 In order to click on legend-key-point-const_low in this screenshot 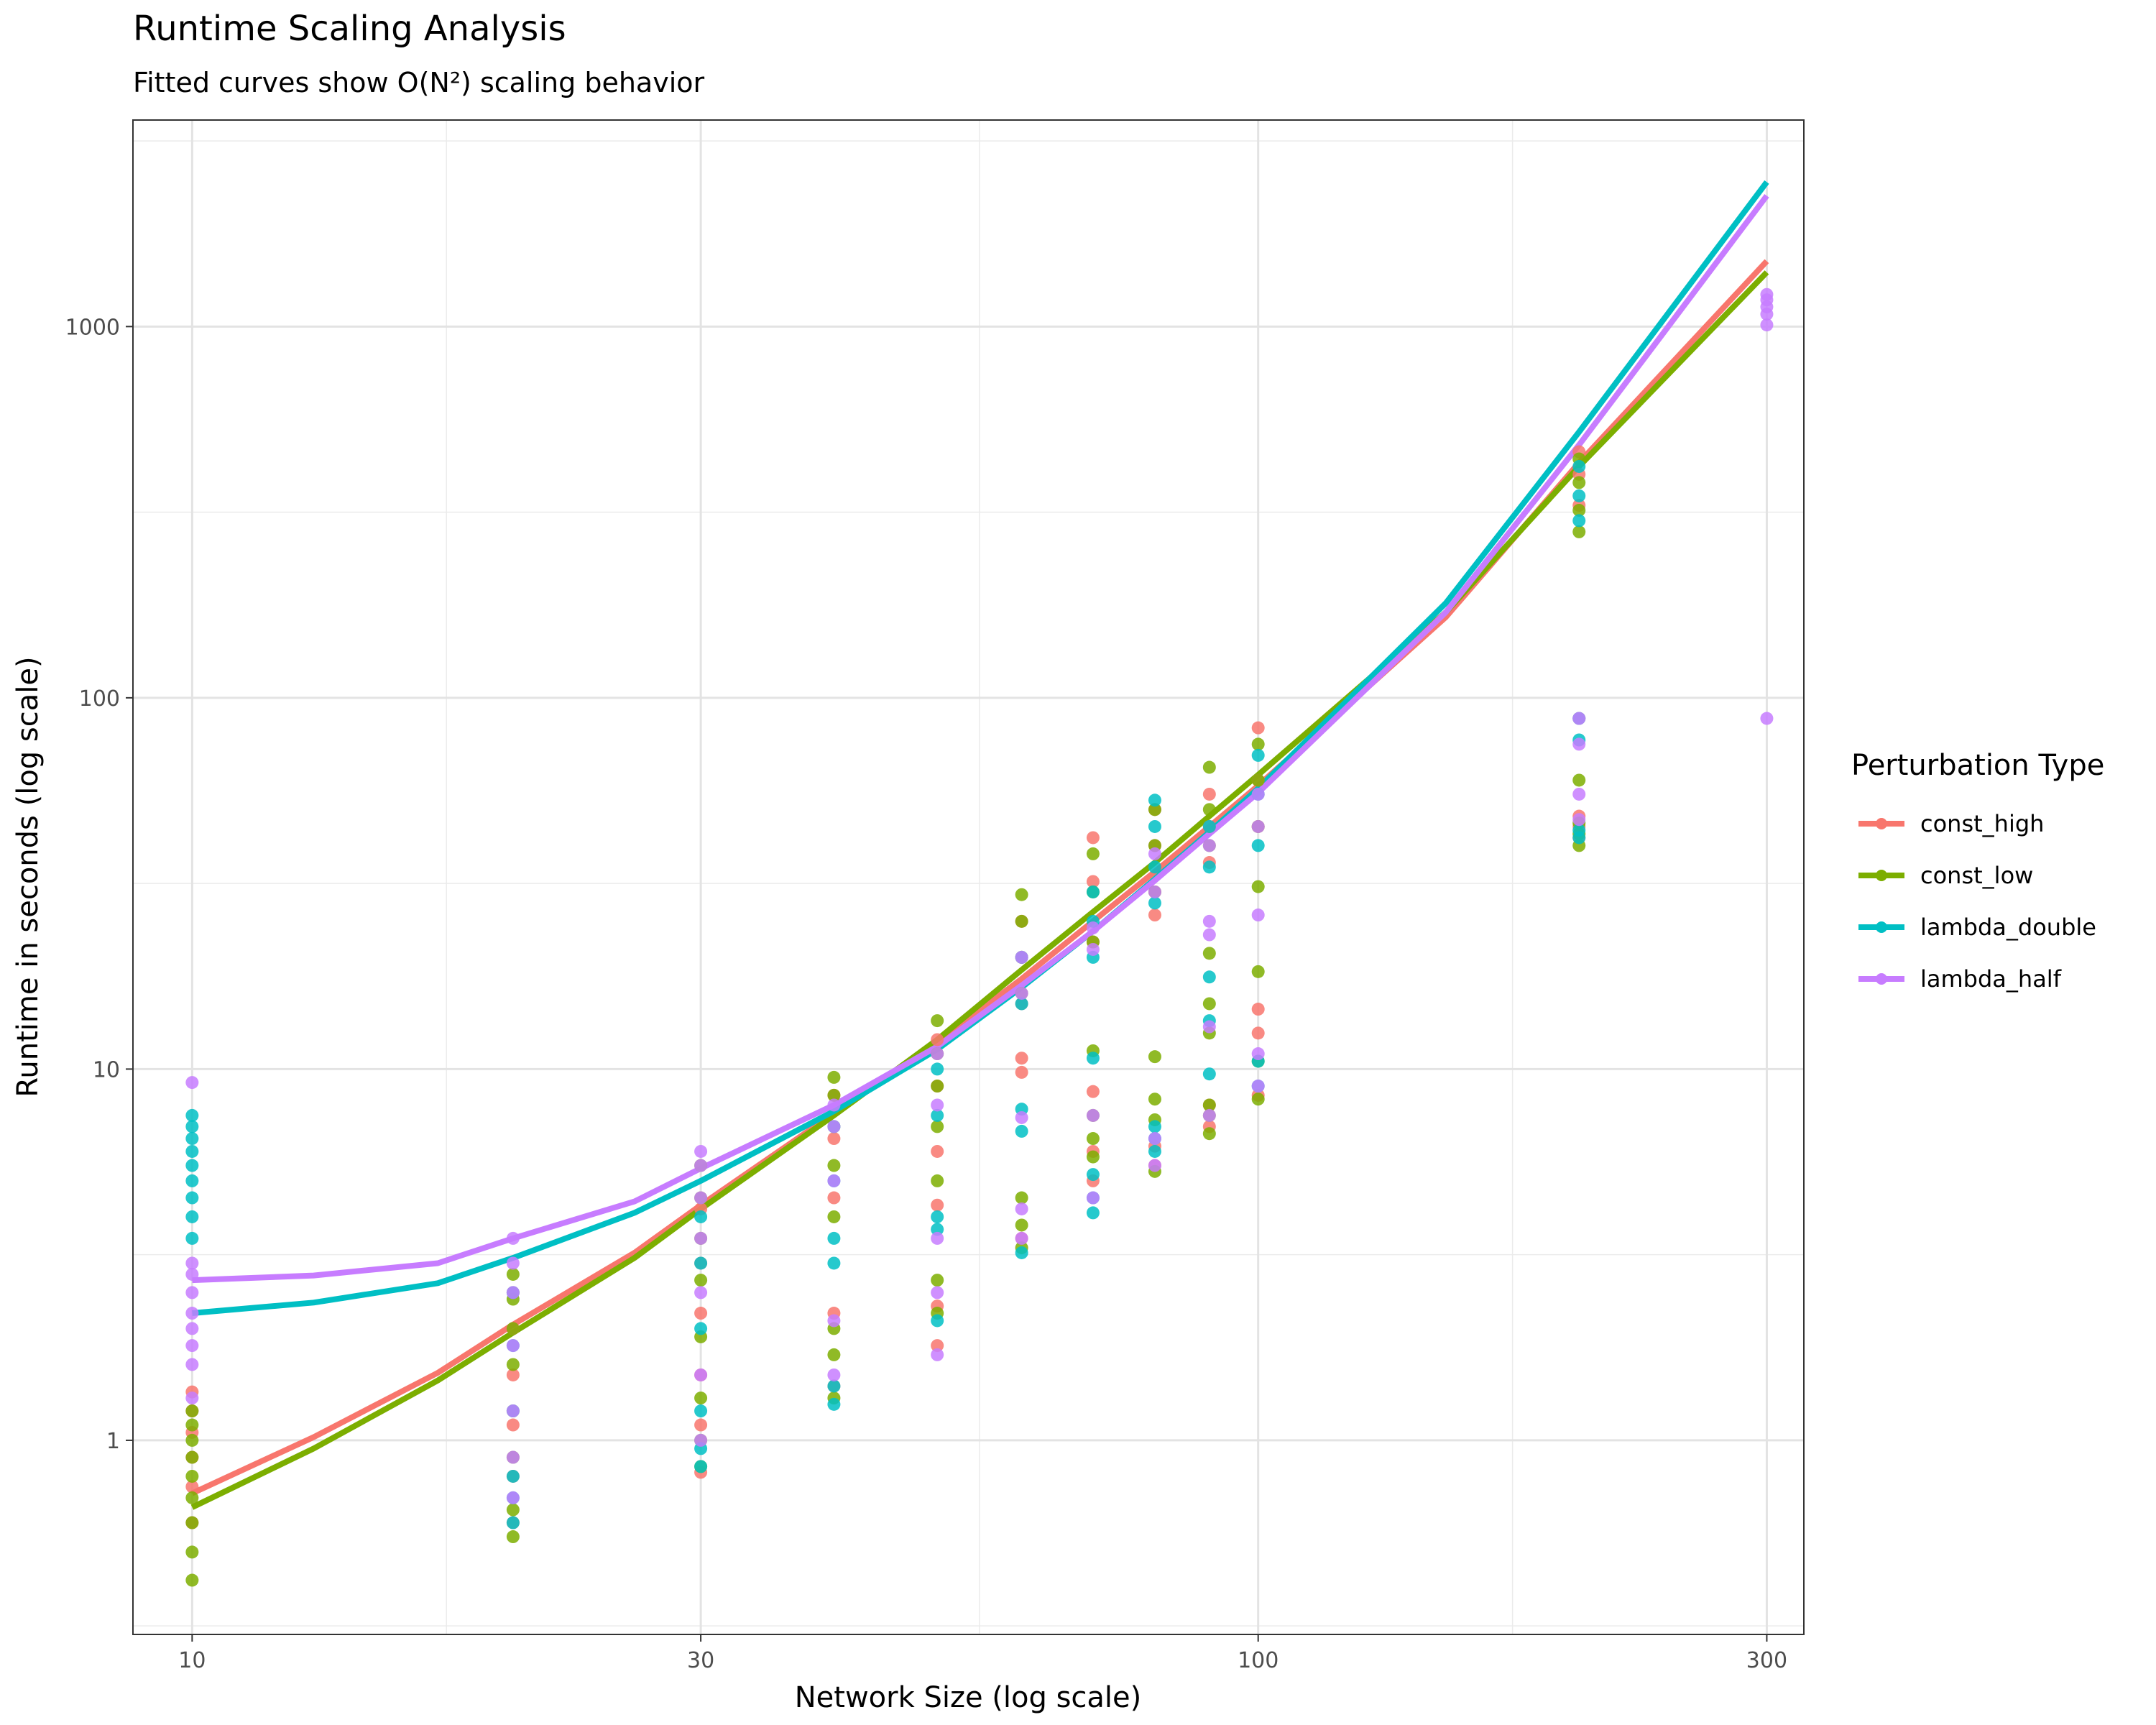, I will do `click(1881, 875)`.